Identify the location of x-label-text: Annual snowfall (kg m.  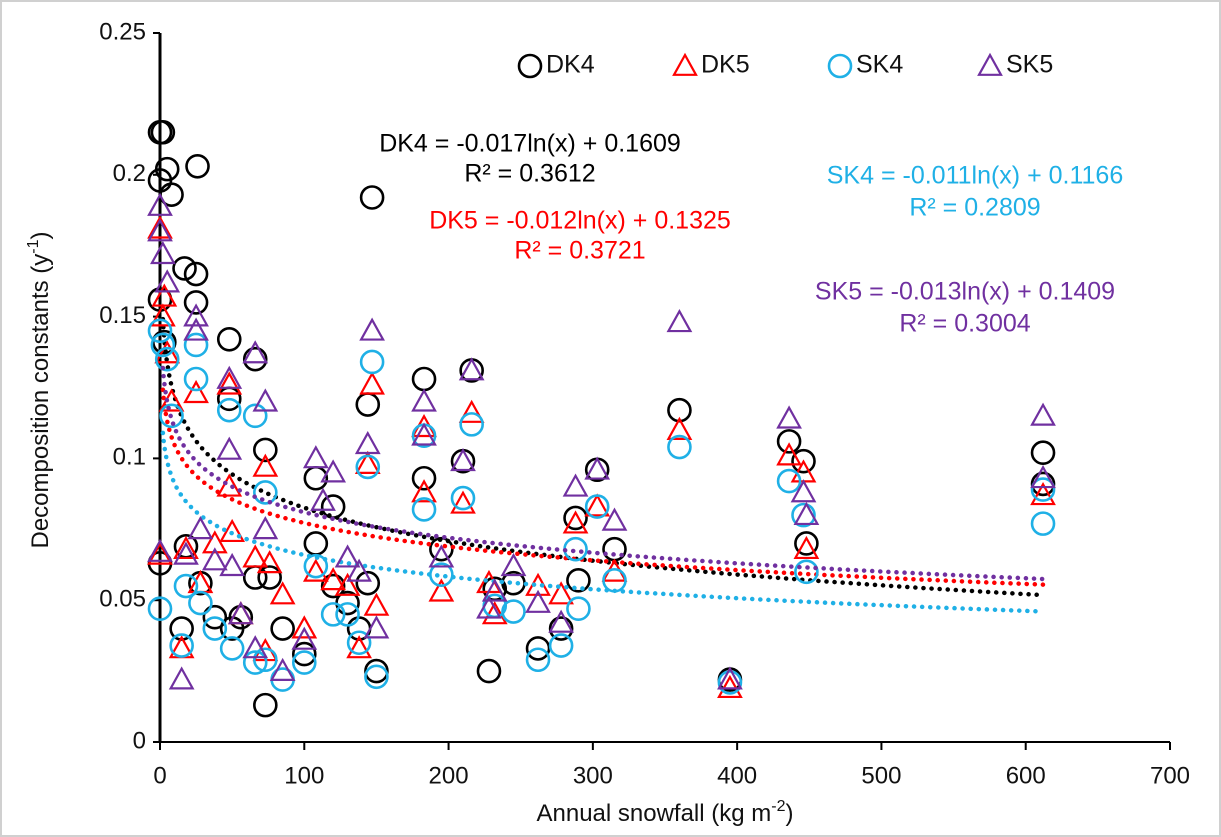
(653, 813).